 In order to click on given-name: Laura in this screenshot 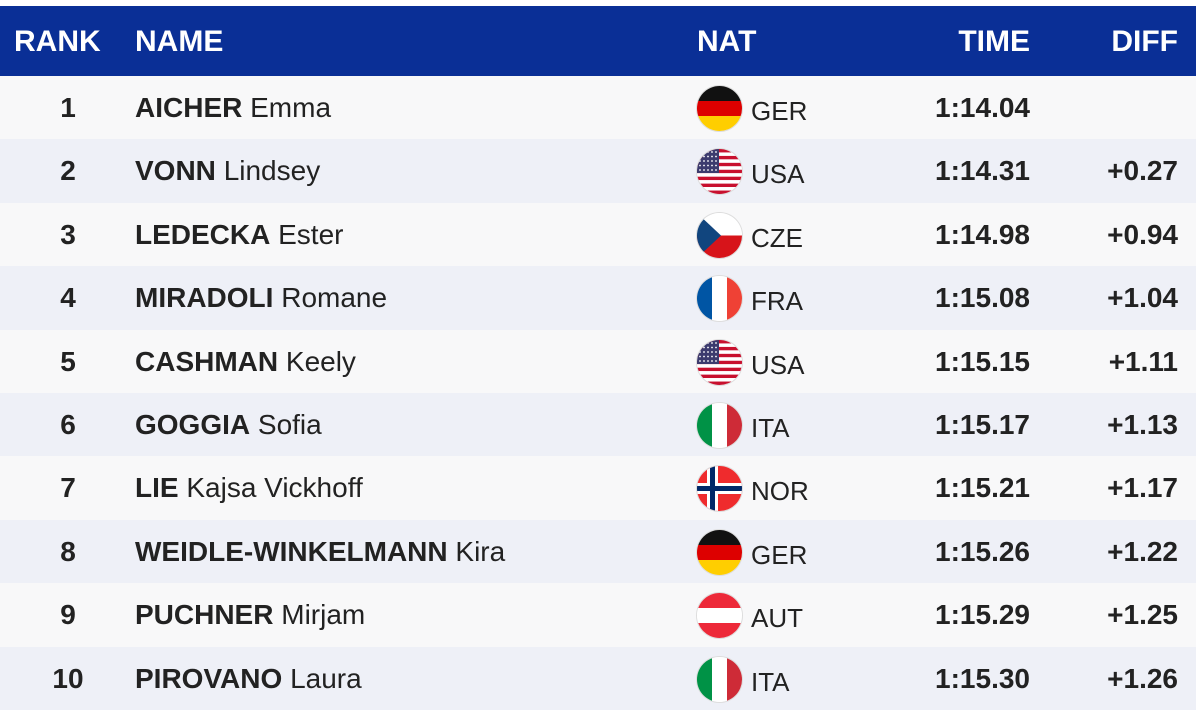, I will do `click(326, 678)`.